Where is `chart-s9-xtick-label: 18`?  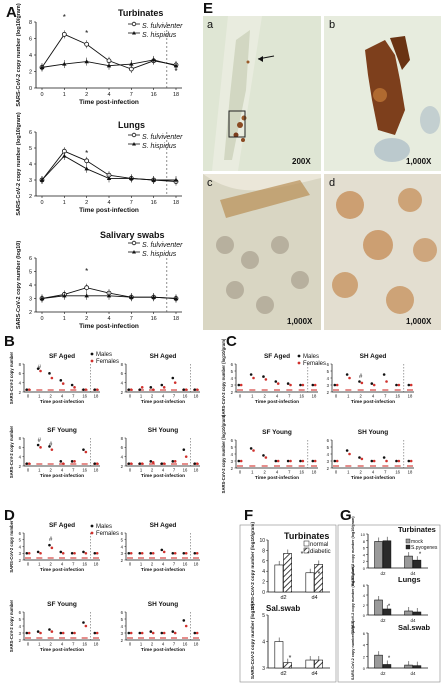 chart-s9-xtick-label: 18 is located at coordinates (314, 472).